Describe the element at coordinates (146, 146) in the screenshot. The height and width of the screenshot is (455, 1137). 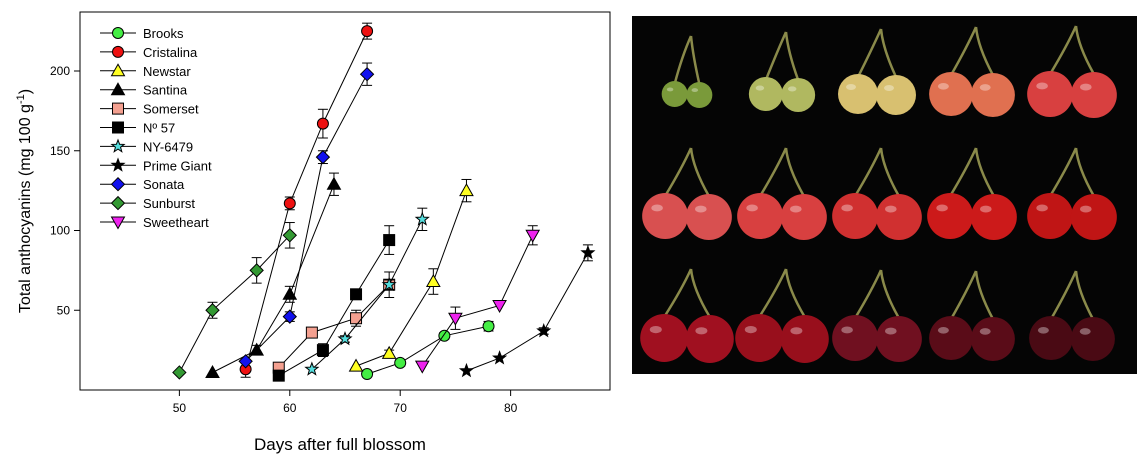
I see `legend-item: NY-6479` at that location.